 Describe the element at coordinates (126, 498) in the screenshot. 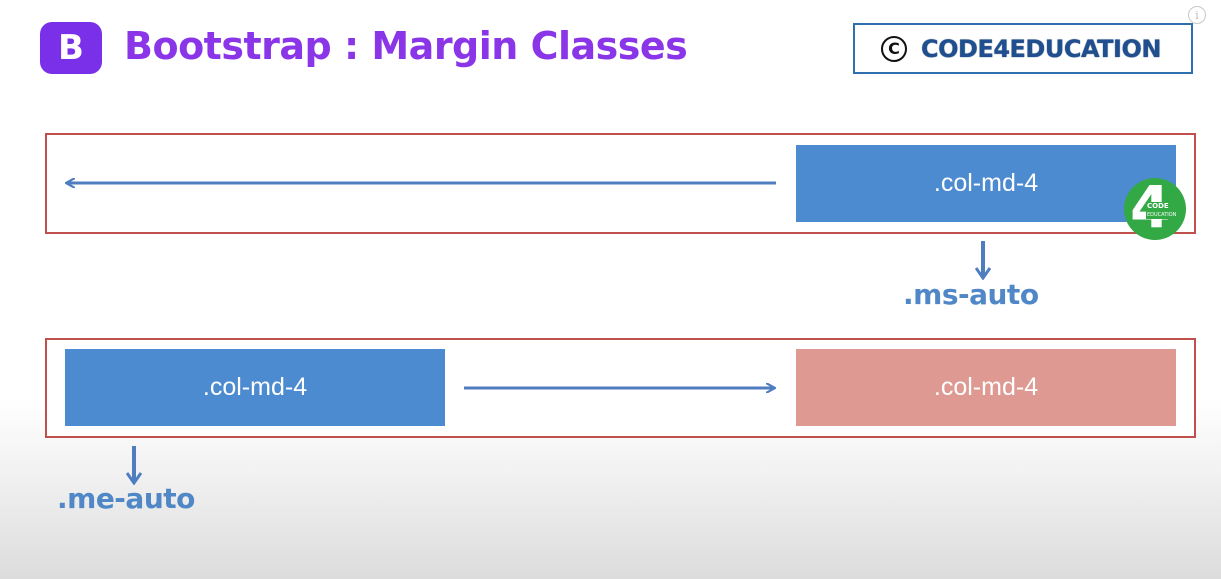

I see `me-auto-label: .me-auto` at that location.